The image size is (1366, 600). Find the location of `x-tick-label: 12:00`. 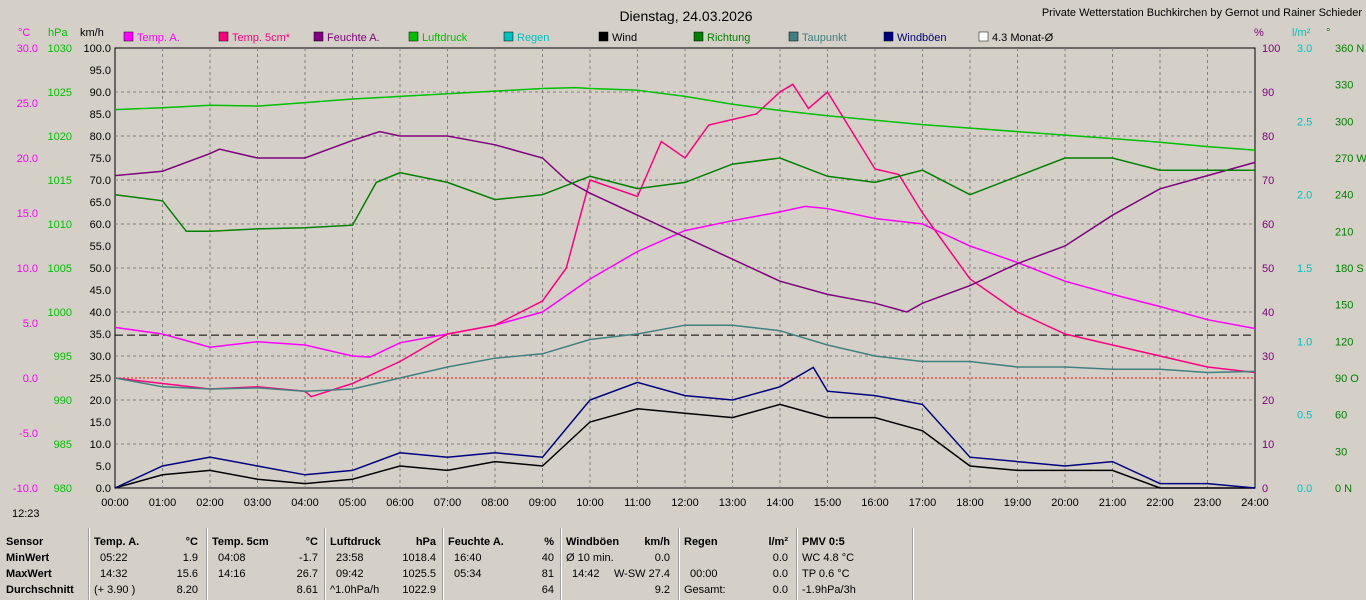

x-tick-label: 12:00 is located at coordinates (685, 503).